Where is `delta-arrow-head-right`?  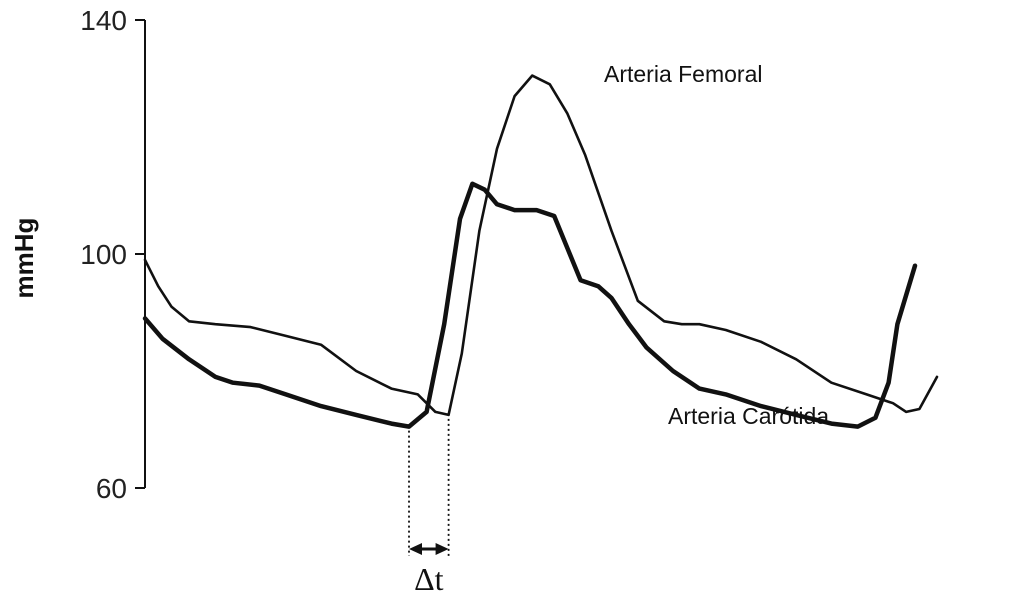
delta-arrow-head-right is located at coordinates (442, 549).